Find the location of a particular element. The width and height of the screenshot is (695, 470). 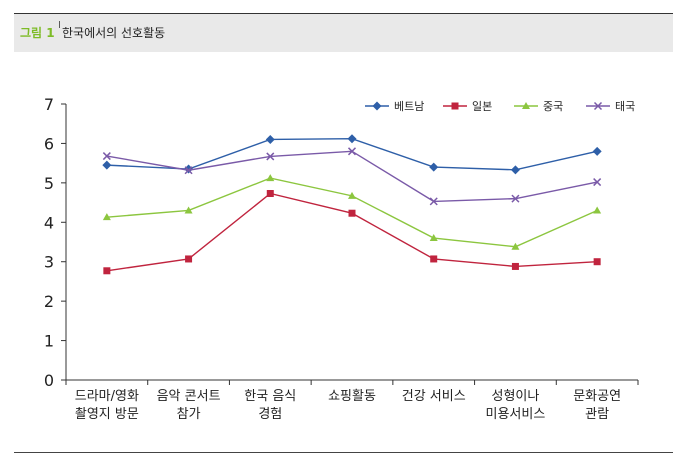

y-tick-label: 7 is located at coordinates (49, 104).